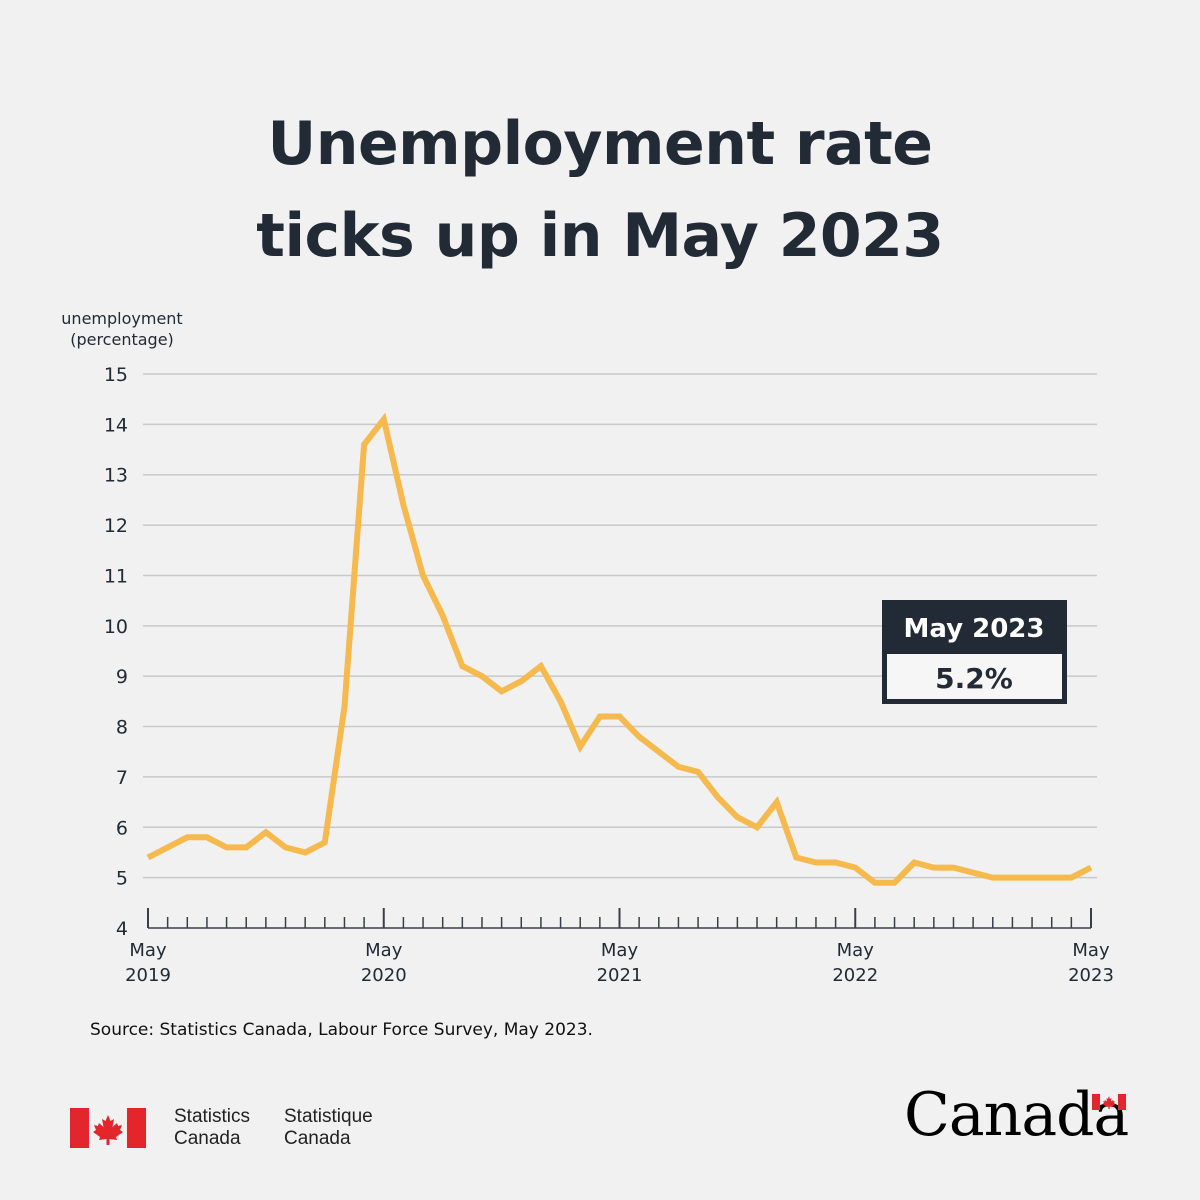 This screenshot has height=1200, width=1200. What do you see at coordinates (317, 1138) in the screenshot?
I see `signature-french-line-2: Canada` at bounding box center [317, 1138].